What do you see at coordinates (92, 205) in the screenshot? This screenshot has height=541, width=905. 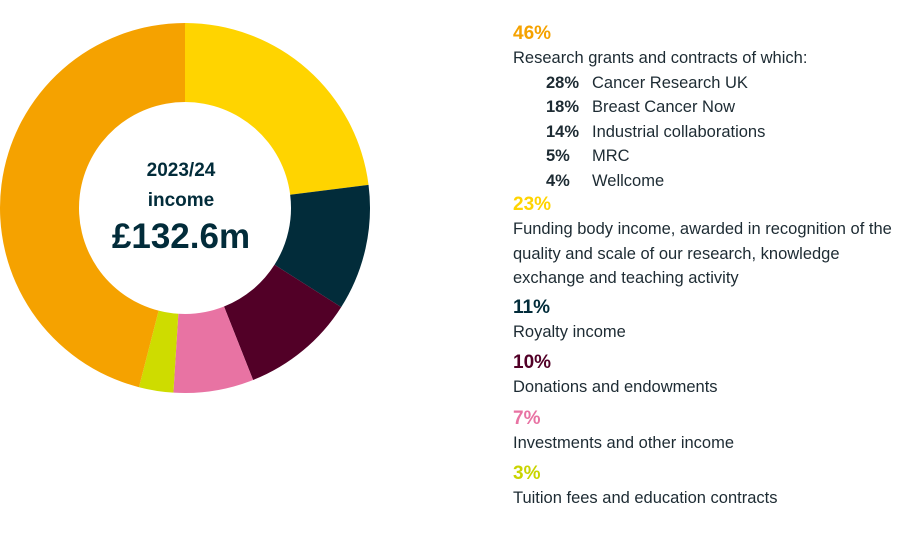 I see `donut-slice-research-grants-and-contracts` at bounding box center [92, 205].